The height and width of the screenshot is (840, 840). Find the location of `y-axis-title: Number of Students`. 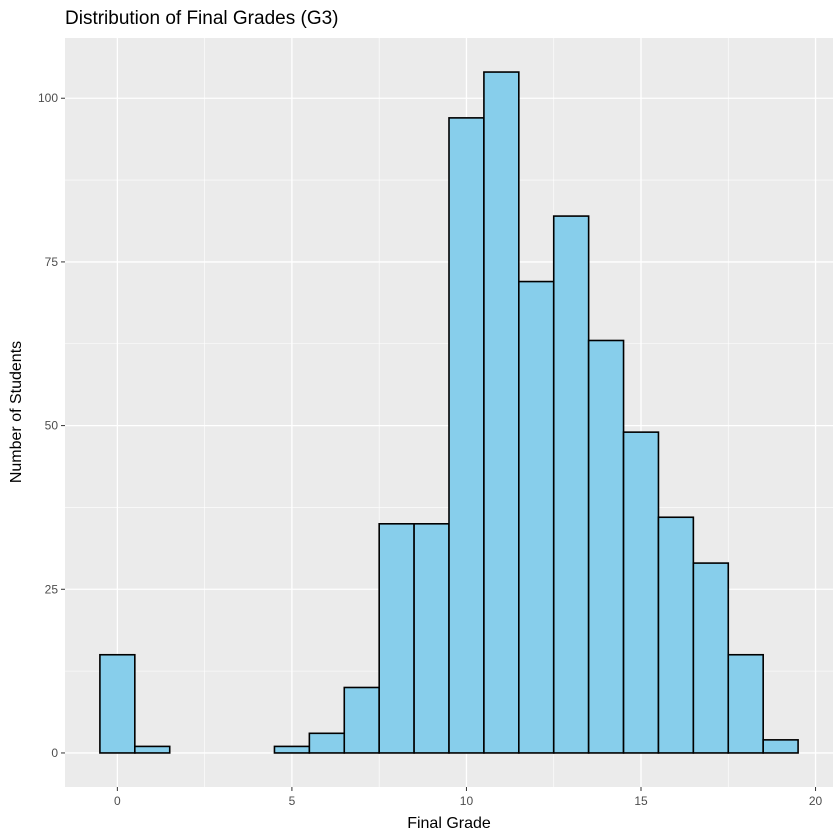

y-axis-title: Number of Students is located at coordinates (16, 412).